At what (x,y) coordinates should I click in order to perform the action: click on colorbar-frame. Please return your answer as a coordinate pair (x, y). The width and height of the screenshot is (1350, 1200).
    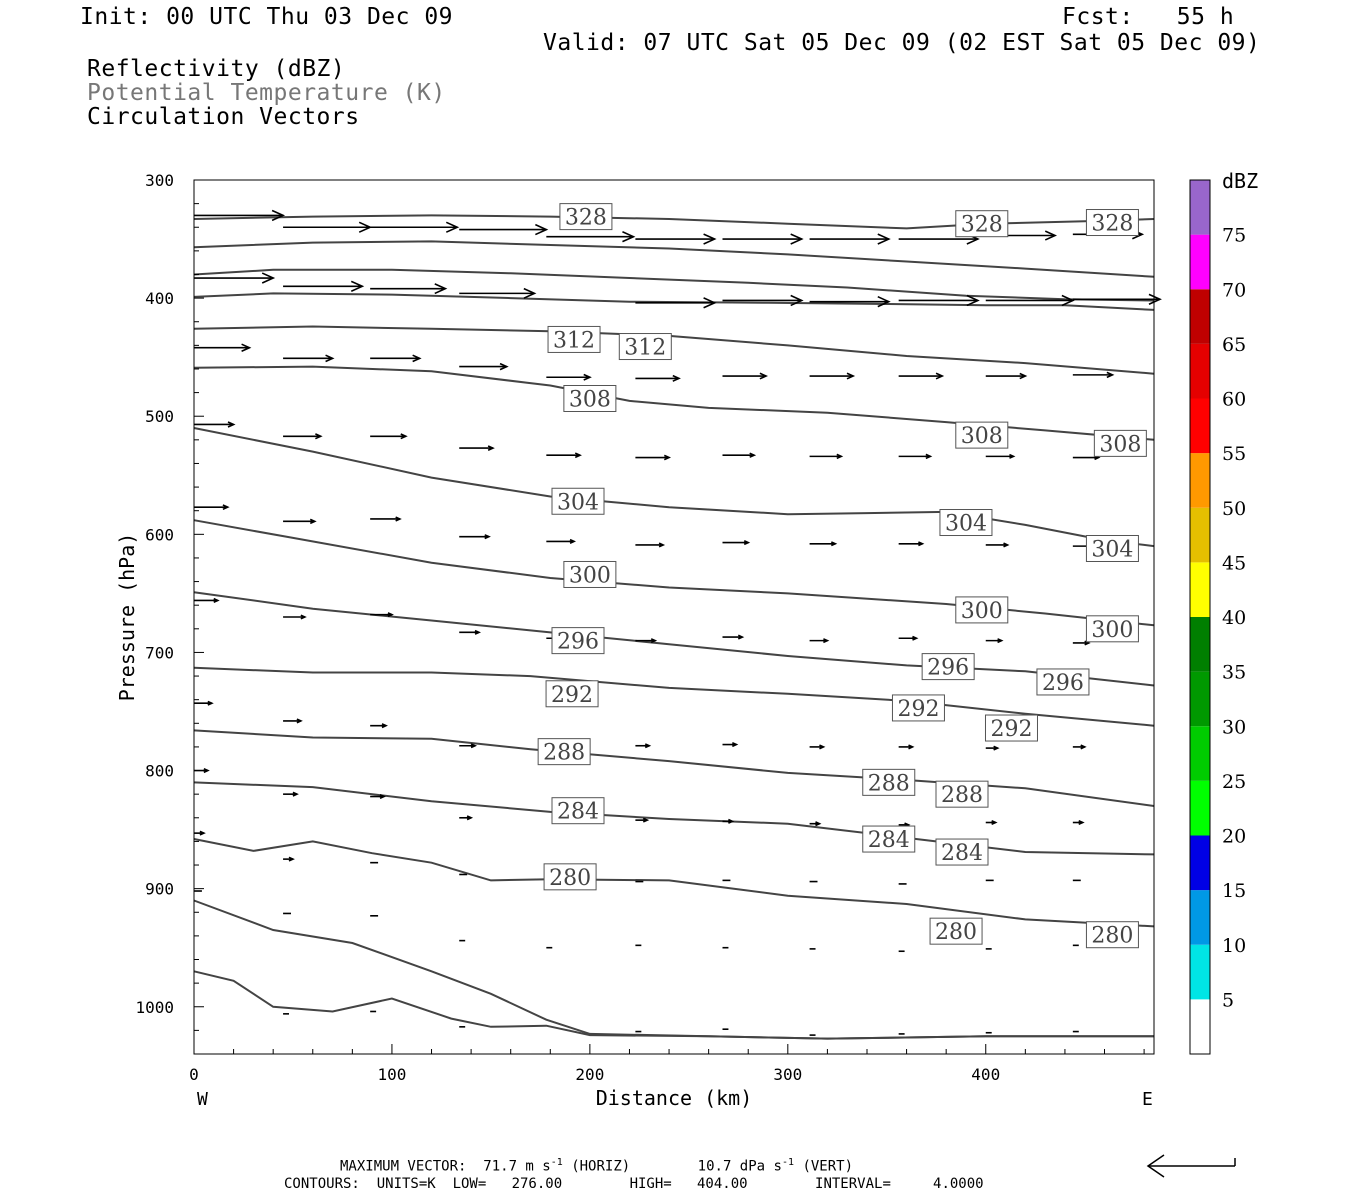
    Looking at the image, I should click on (1200, 617).